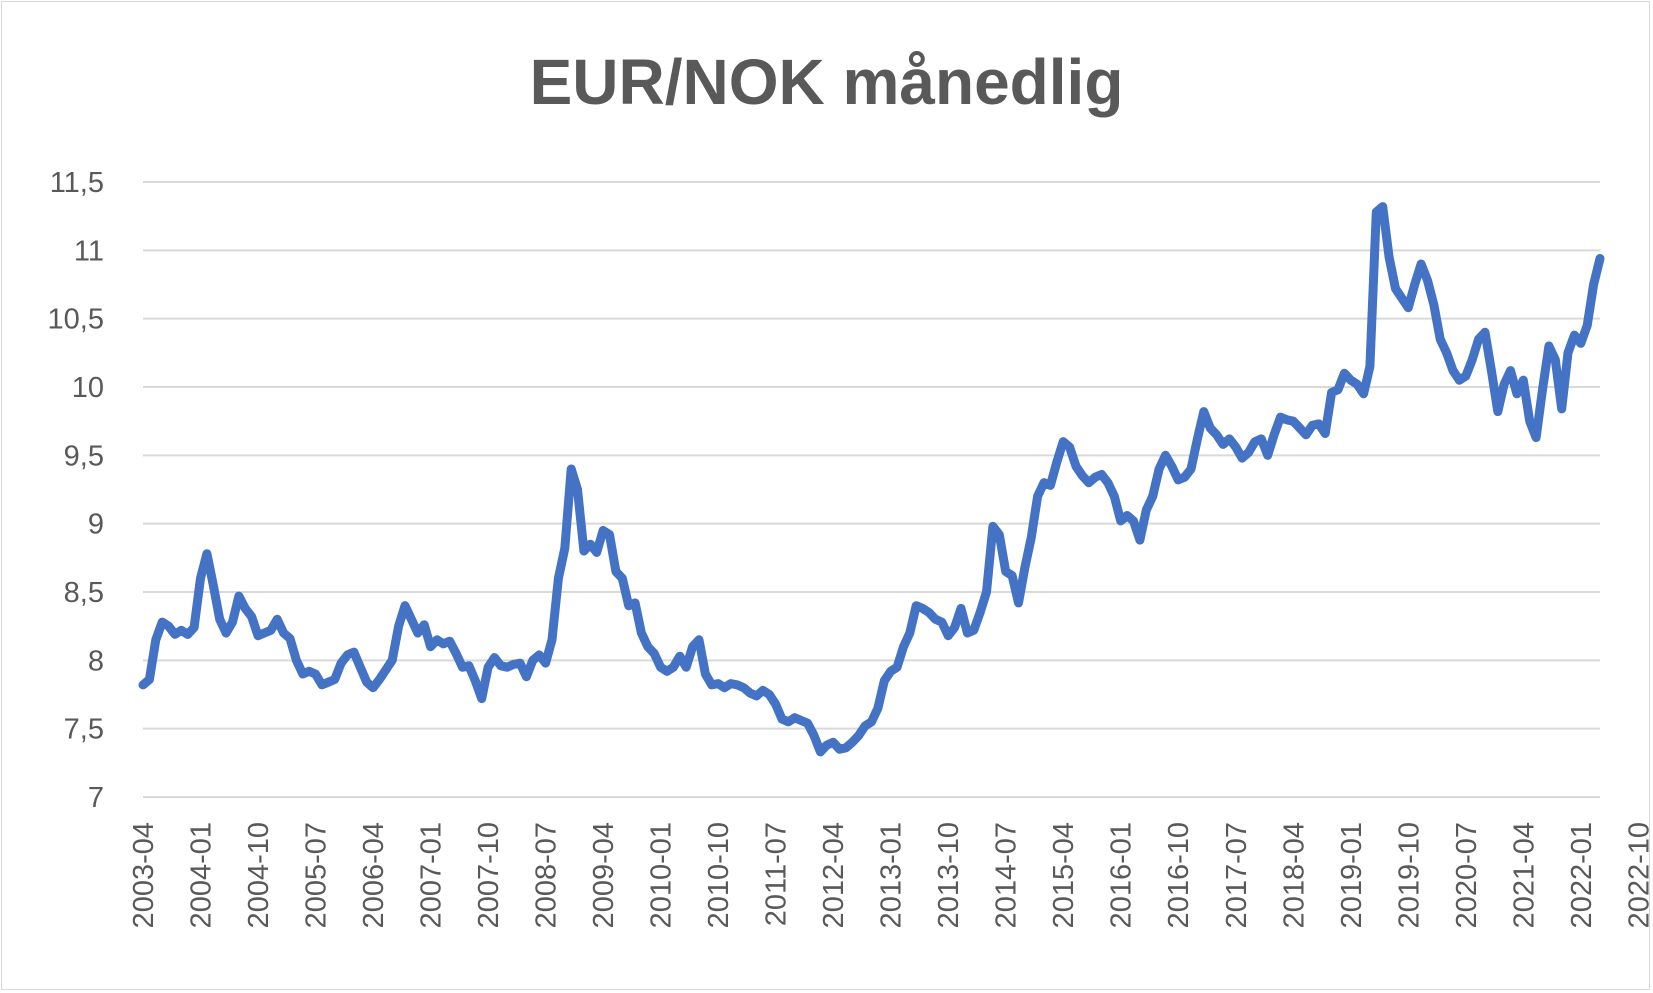  What do you see at coordinates (96, 661) in the screenshot?
I see `y-tick-label: 8` at bounding box center [96, 661].